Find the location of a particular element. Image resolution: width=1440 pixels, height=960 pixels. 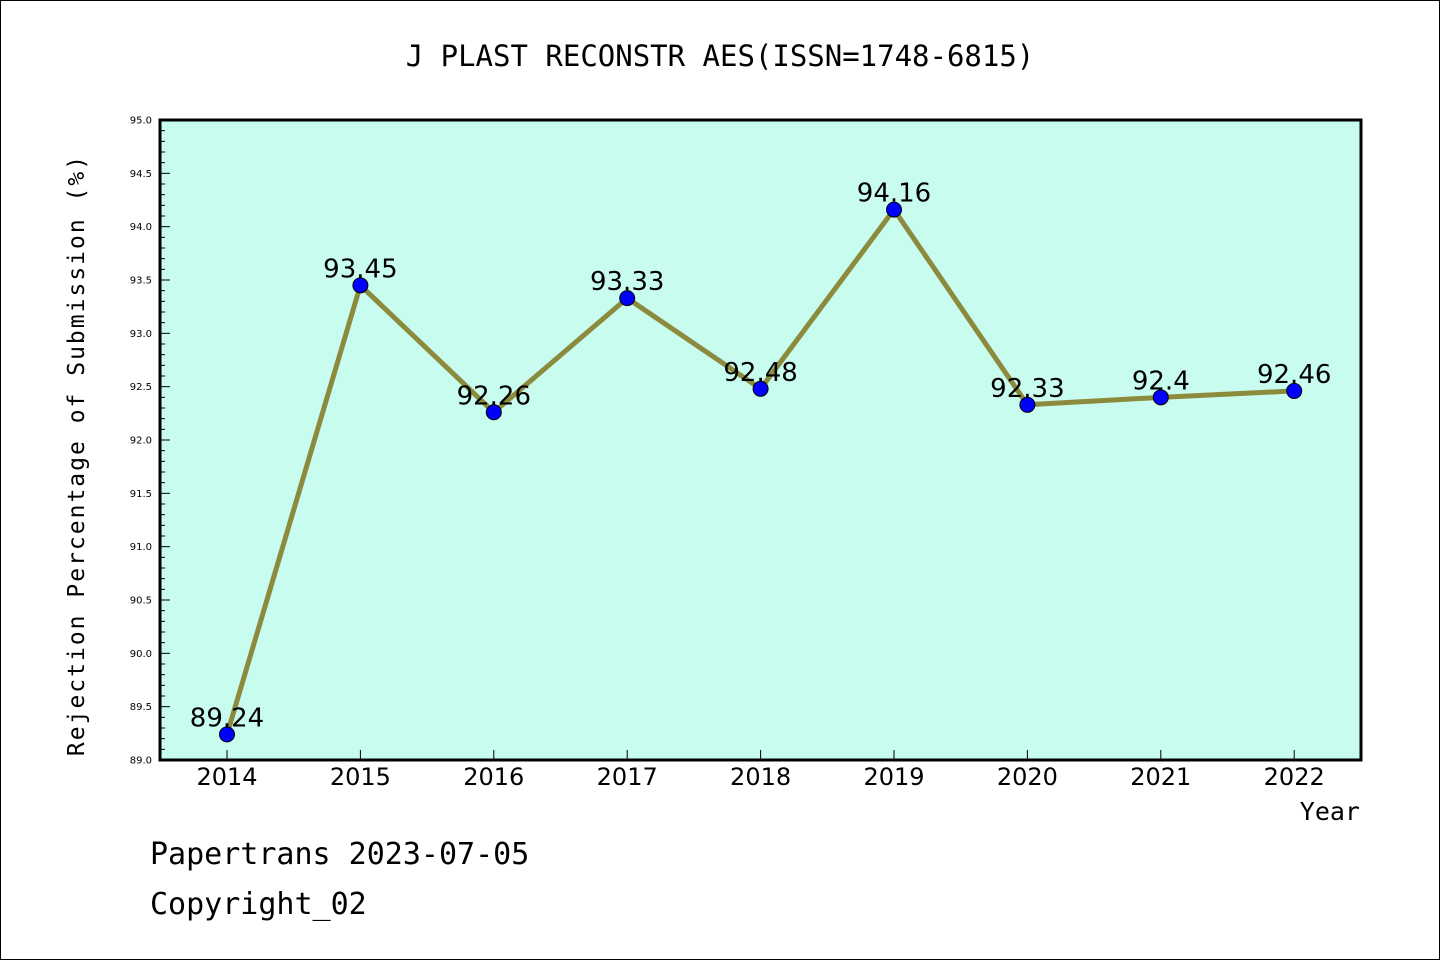

x-axis-ticks: 2014 2015 2016 2017 2018 2019 2020 2021 2022 is located at coordinates (760, 770).